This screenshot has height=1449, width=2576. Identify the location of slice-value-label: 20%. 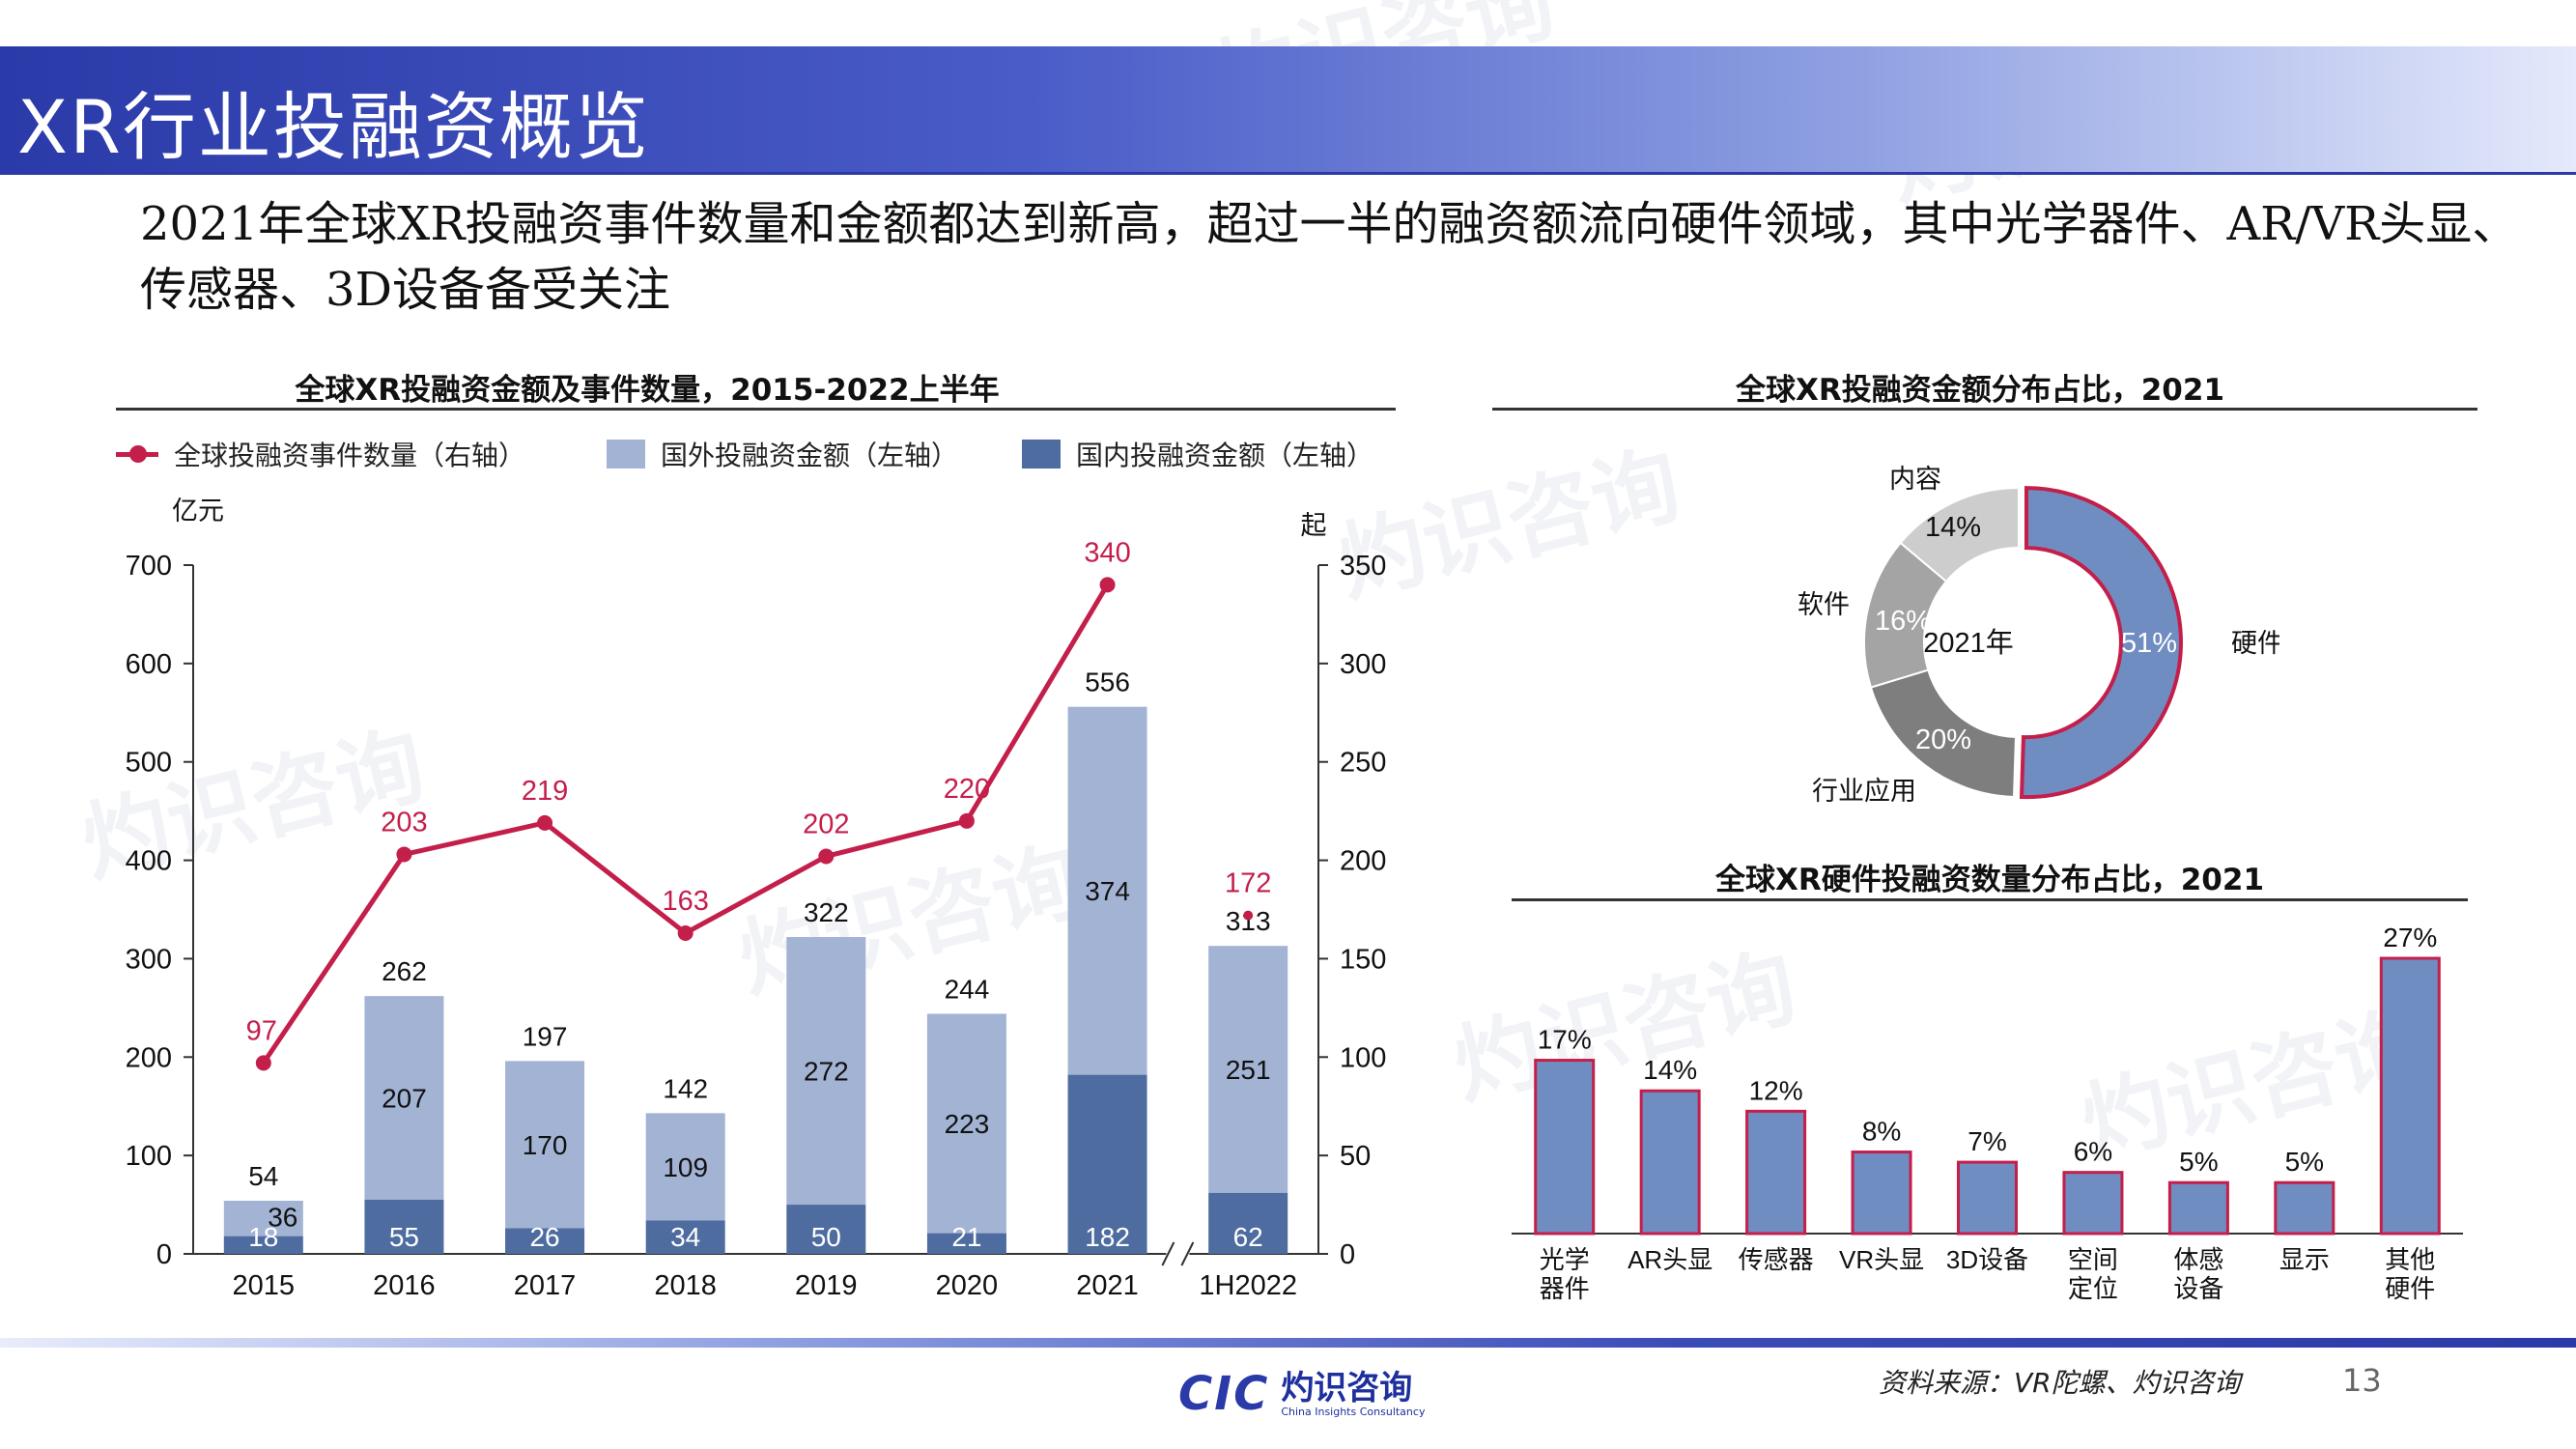
(1943, 739).